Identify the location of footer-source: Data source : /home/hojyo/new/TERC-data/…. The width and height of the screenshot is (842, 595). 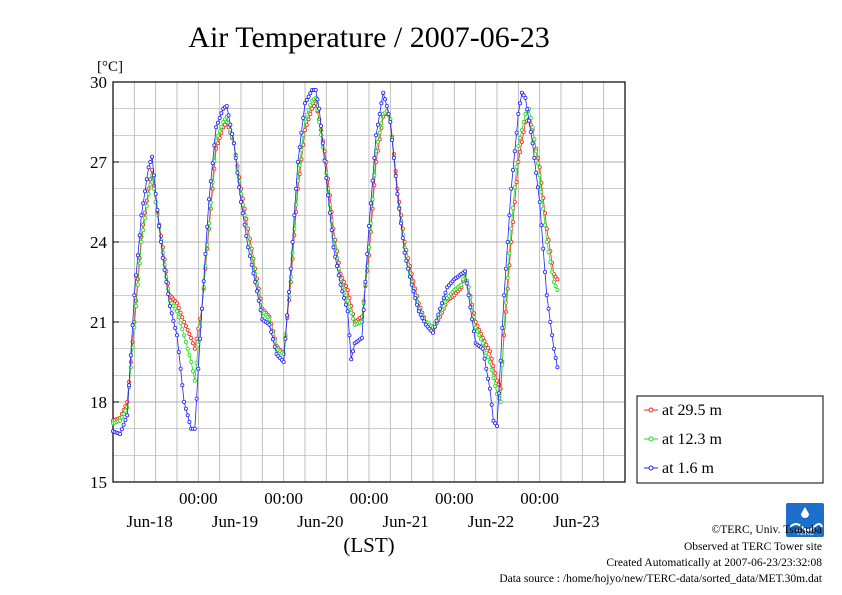
(660, 579).